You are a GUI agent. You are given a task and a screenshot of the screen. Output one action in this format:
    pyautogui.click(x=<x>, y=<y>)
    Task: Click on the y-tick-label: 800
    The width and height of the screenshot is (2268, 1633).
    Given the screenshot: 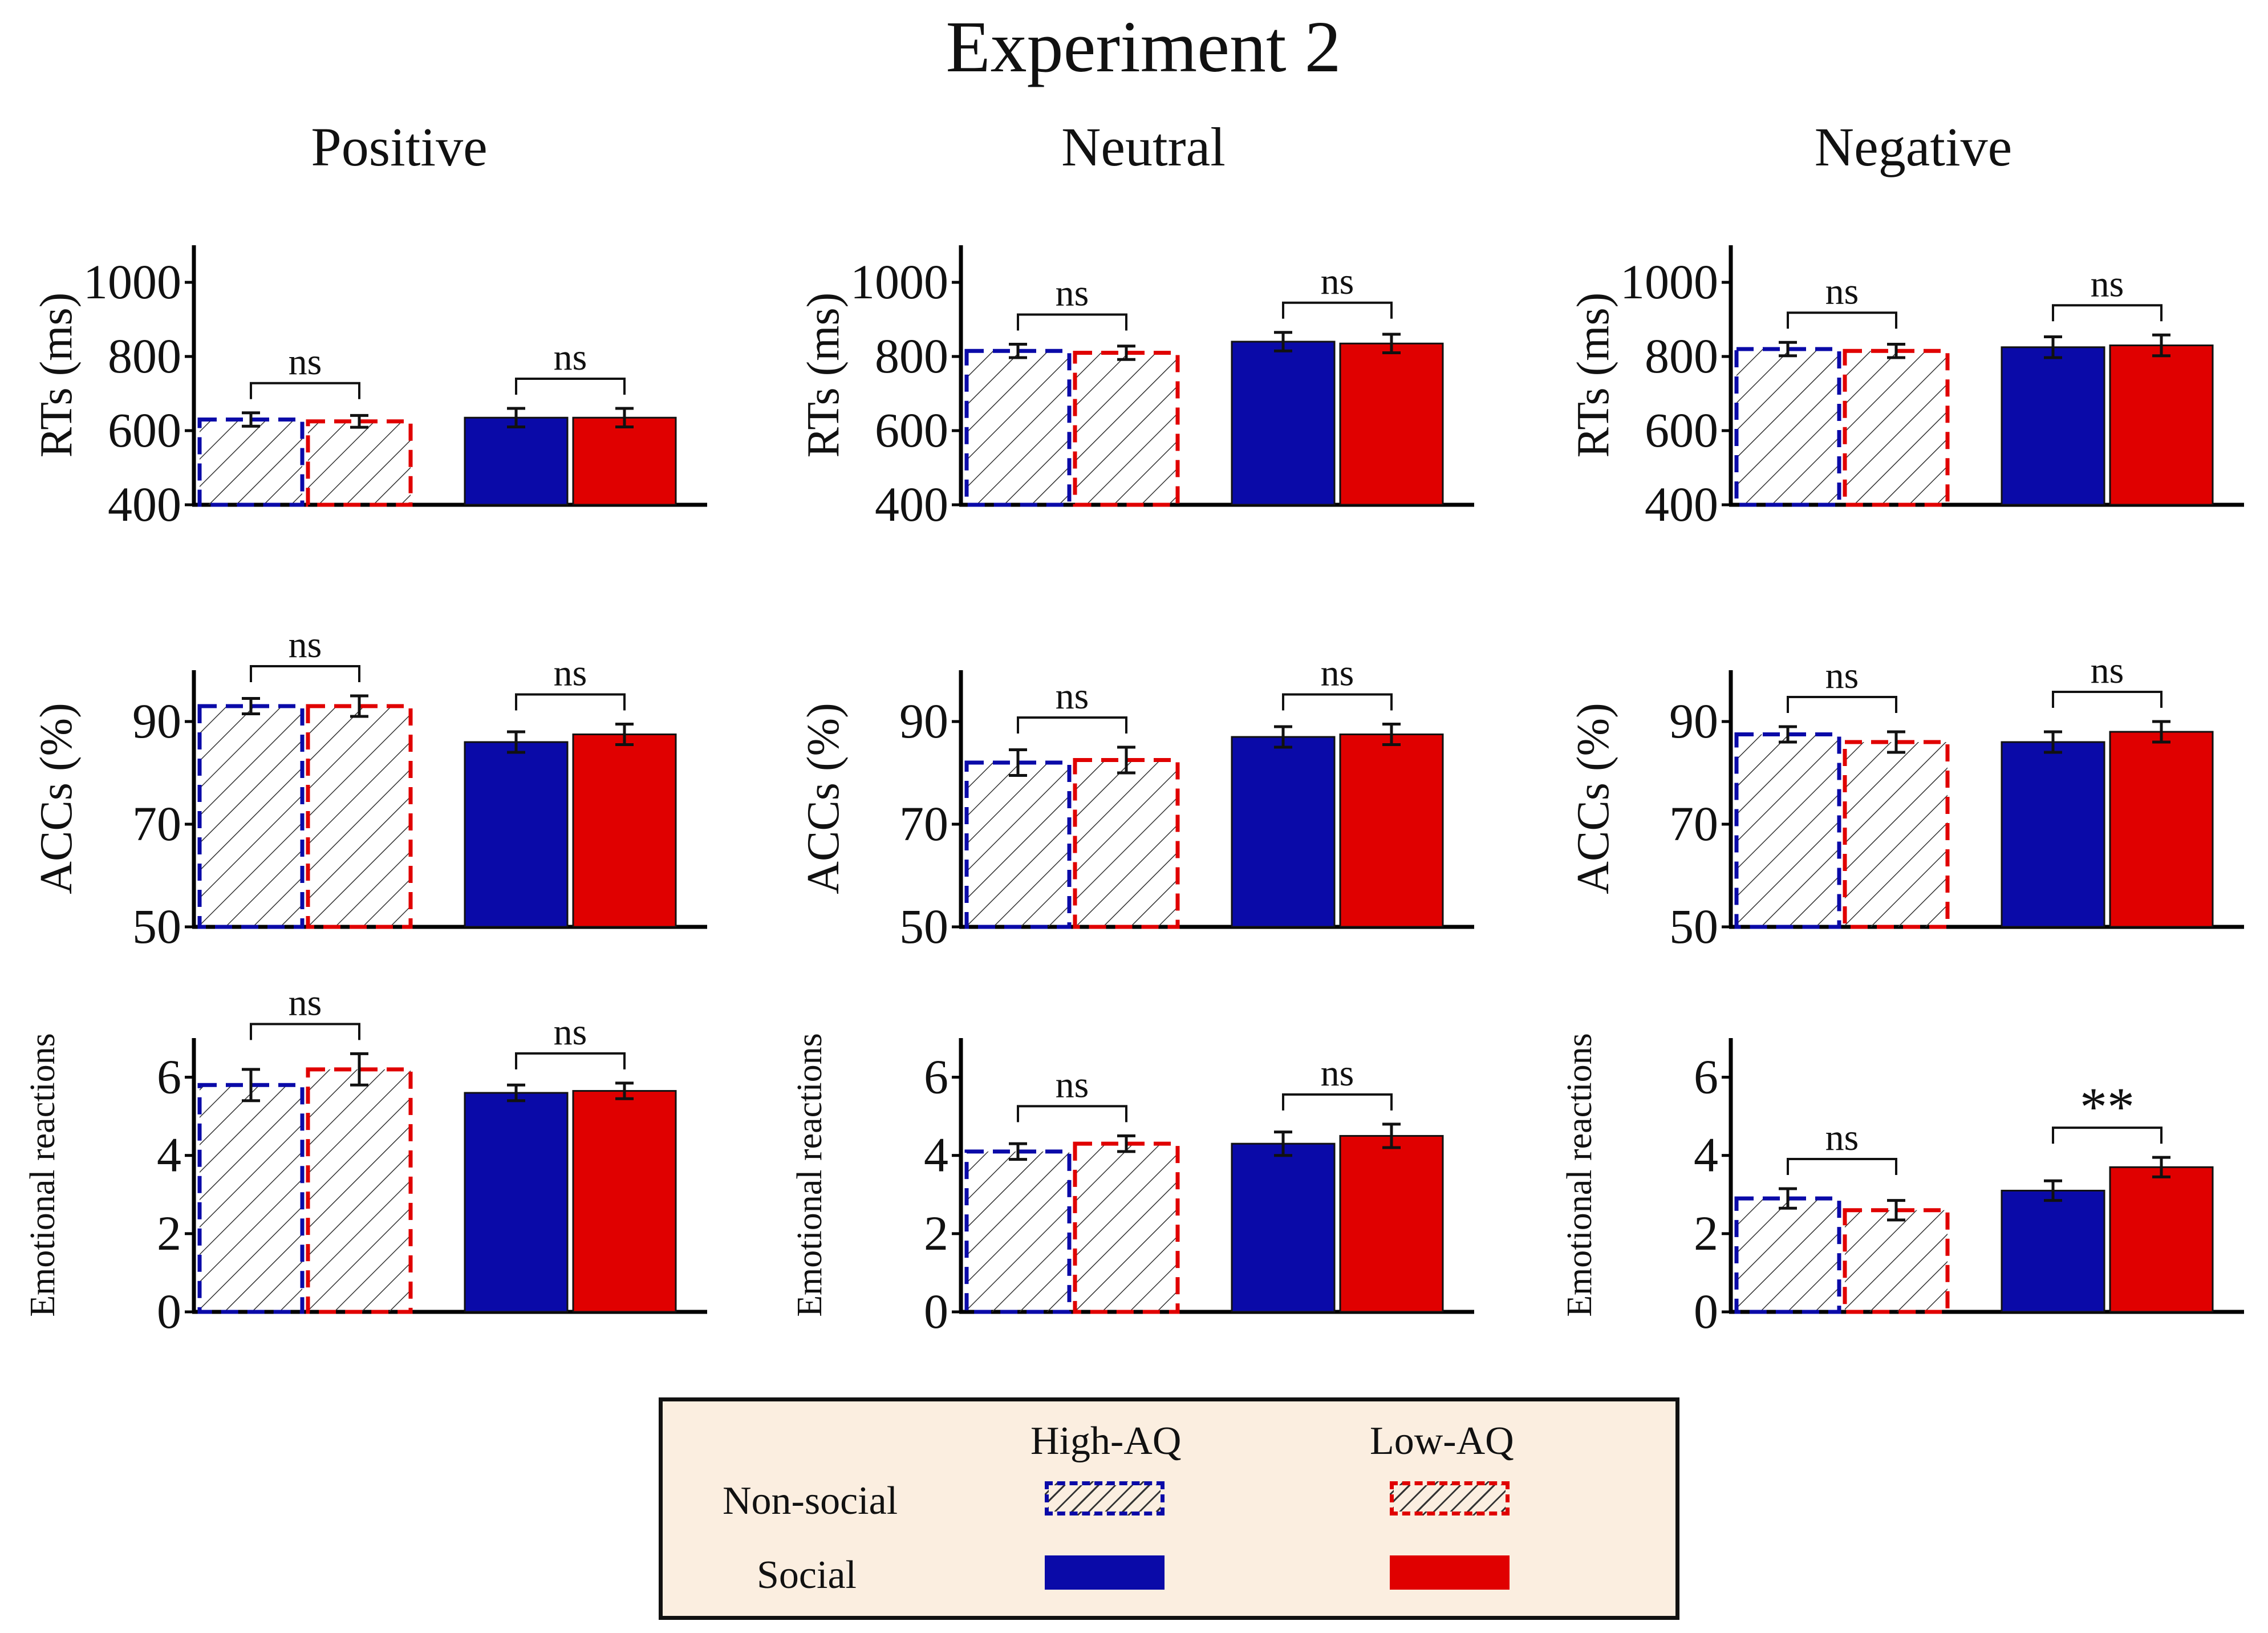 What is the action you would take?
    pyautogui.click(x=912, y=356)
    